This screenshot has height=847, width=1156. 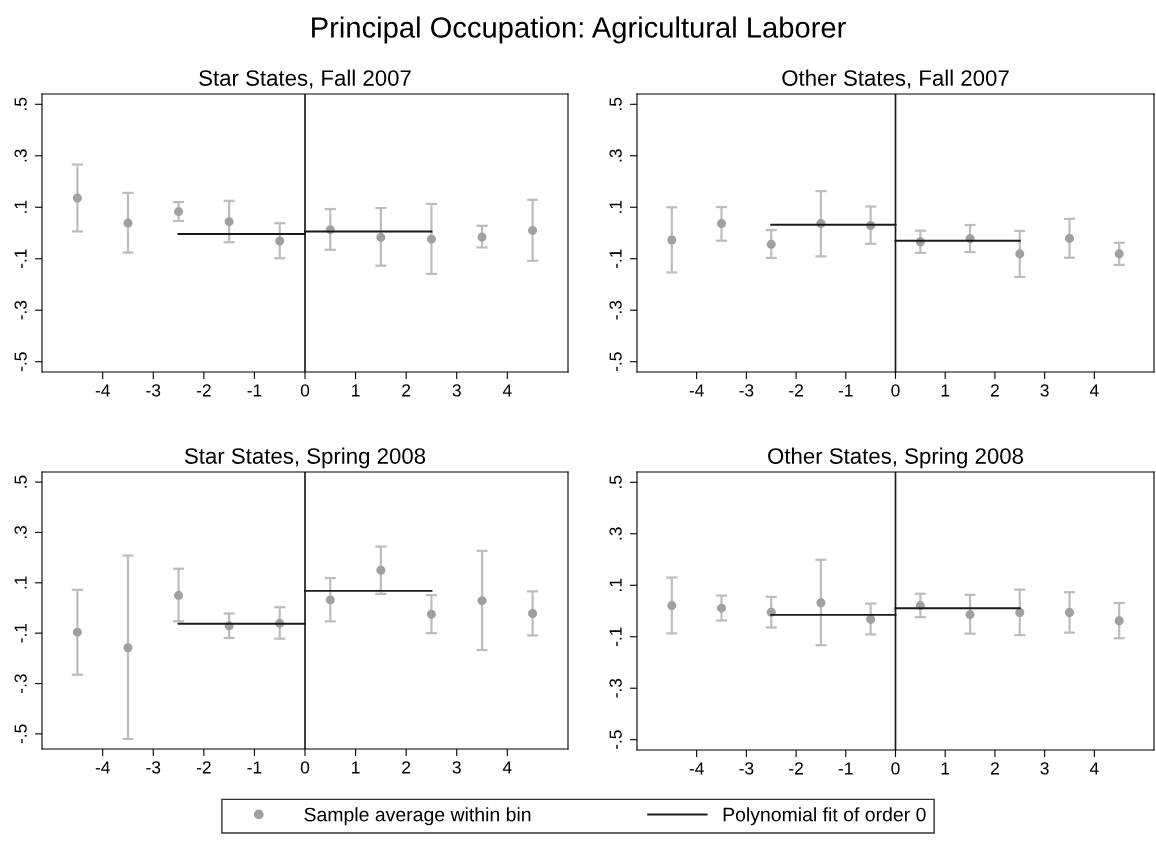 I want to click on chart-title: Star States, Spring 2008, so click(x=305, y=458).